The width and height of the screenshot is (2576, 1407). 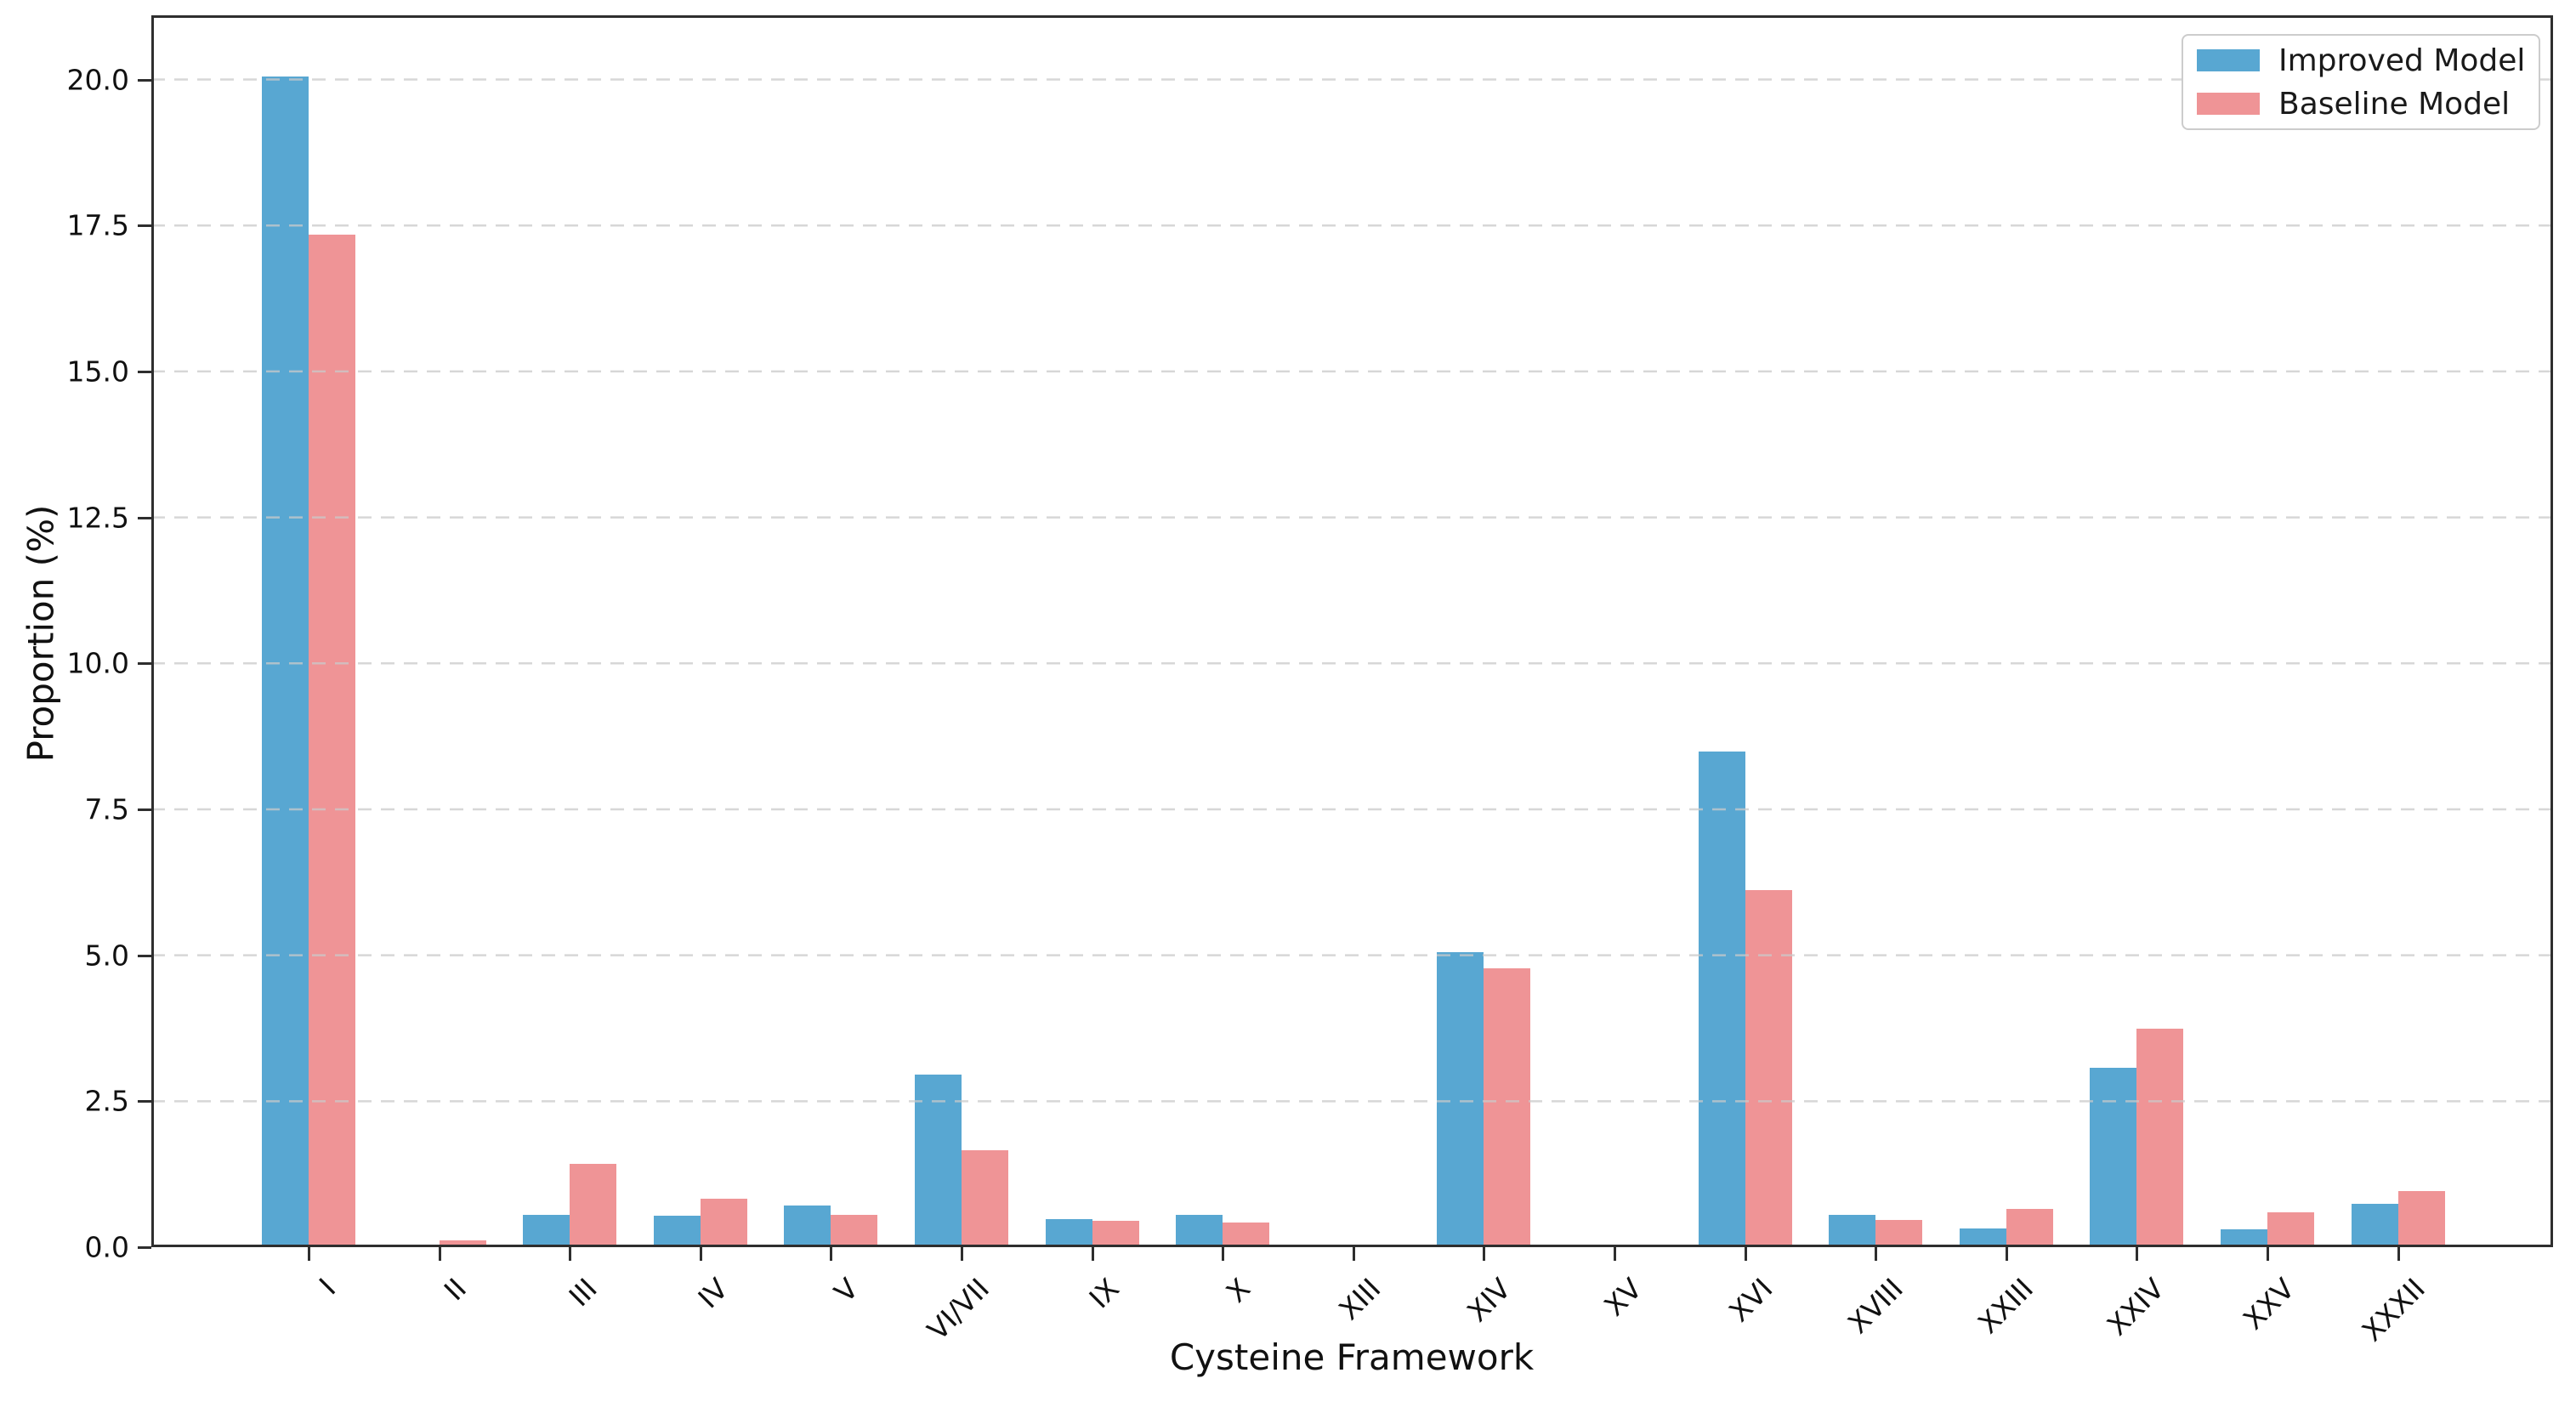 What do you see at coordinates (1983, 1237) in the screenshot?
I see `bar-improved-XXIII` at bounding box center [1983, 1237].